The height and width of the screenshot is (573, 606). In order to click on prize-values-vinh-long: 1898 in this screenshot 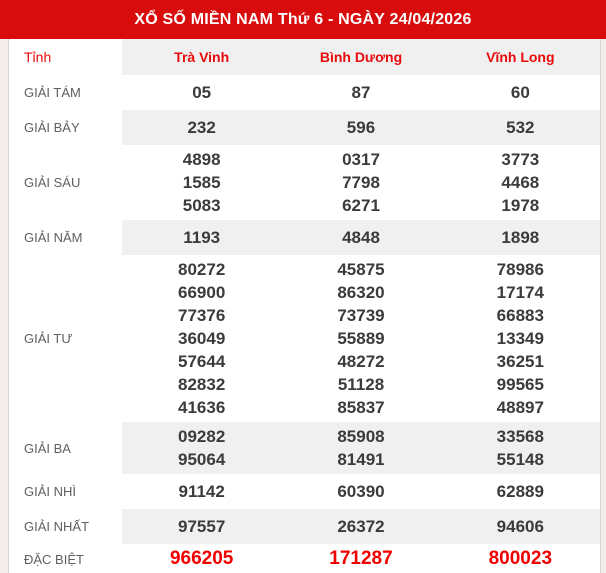, I will do `click(520, 237)`.